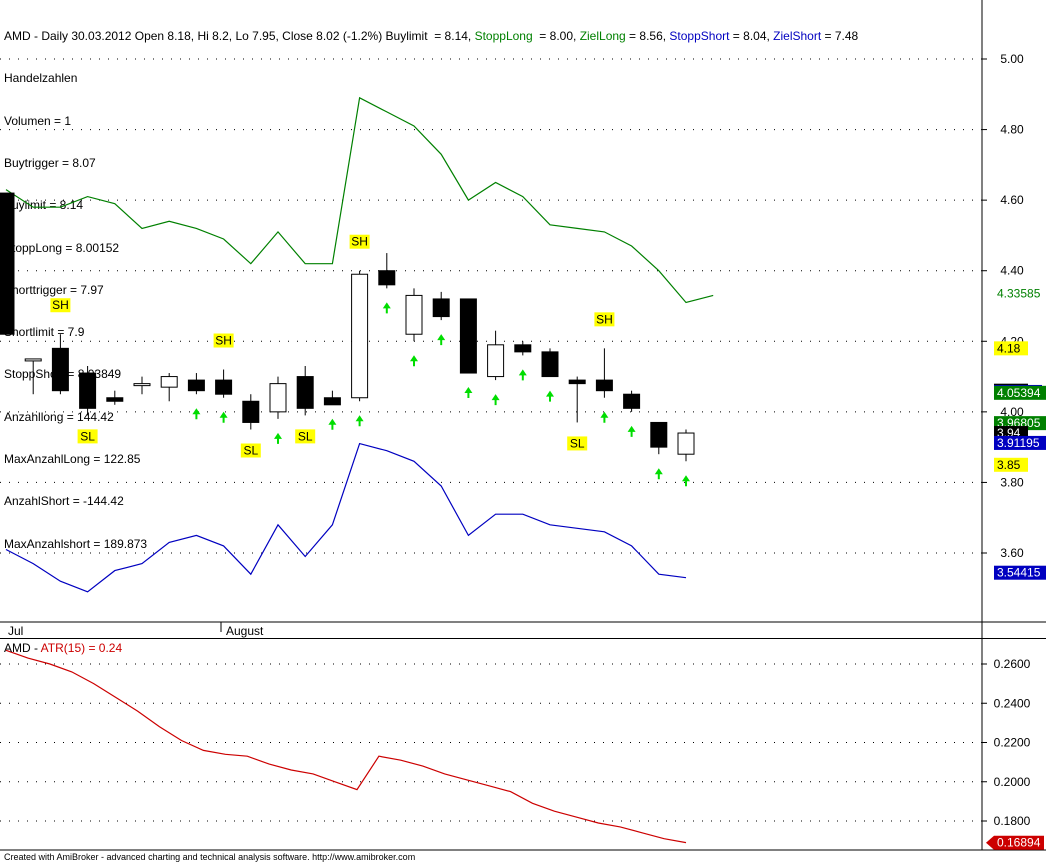 The height and width of the screenshot is (865, 1046). I want to click on ziellong-label: ZielLong, so click(602, 36).